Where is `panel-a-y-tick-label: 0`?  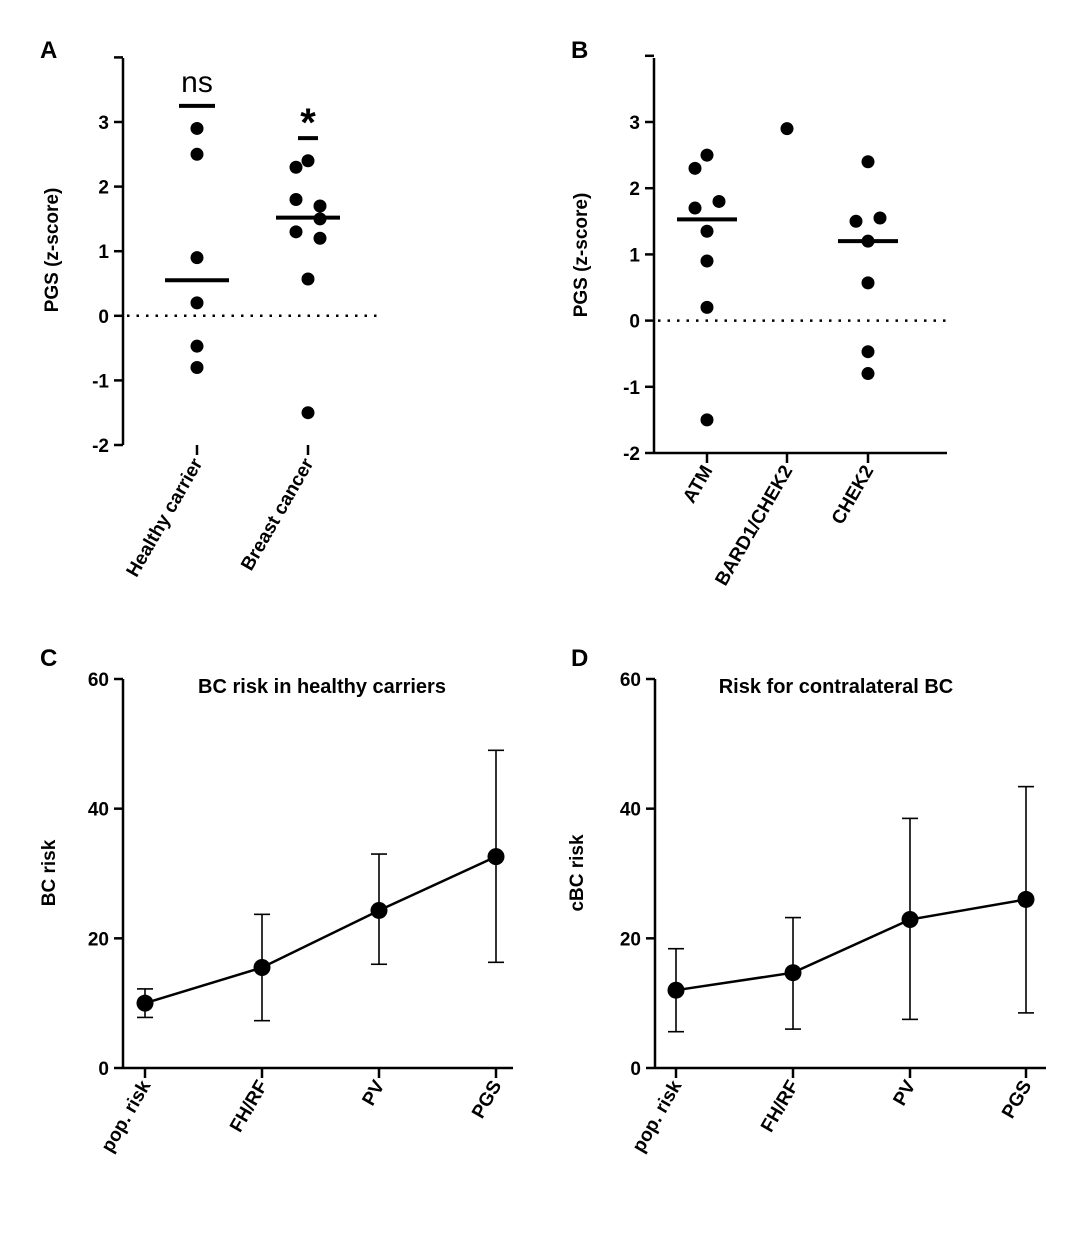
panel-a-y-tick-label: 0 is located at coordinates (103, 317).